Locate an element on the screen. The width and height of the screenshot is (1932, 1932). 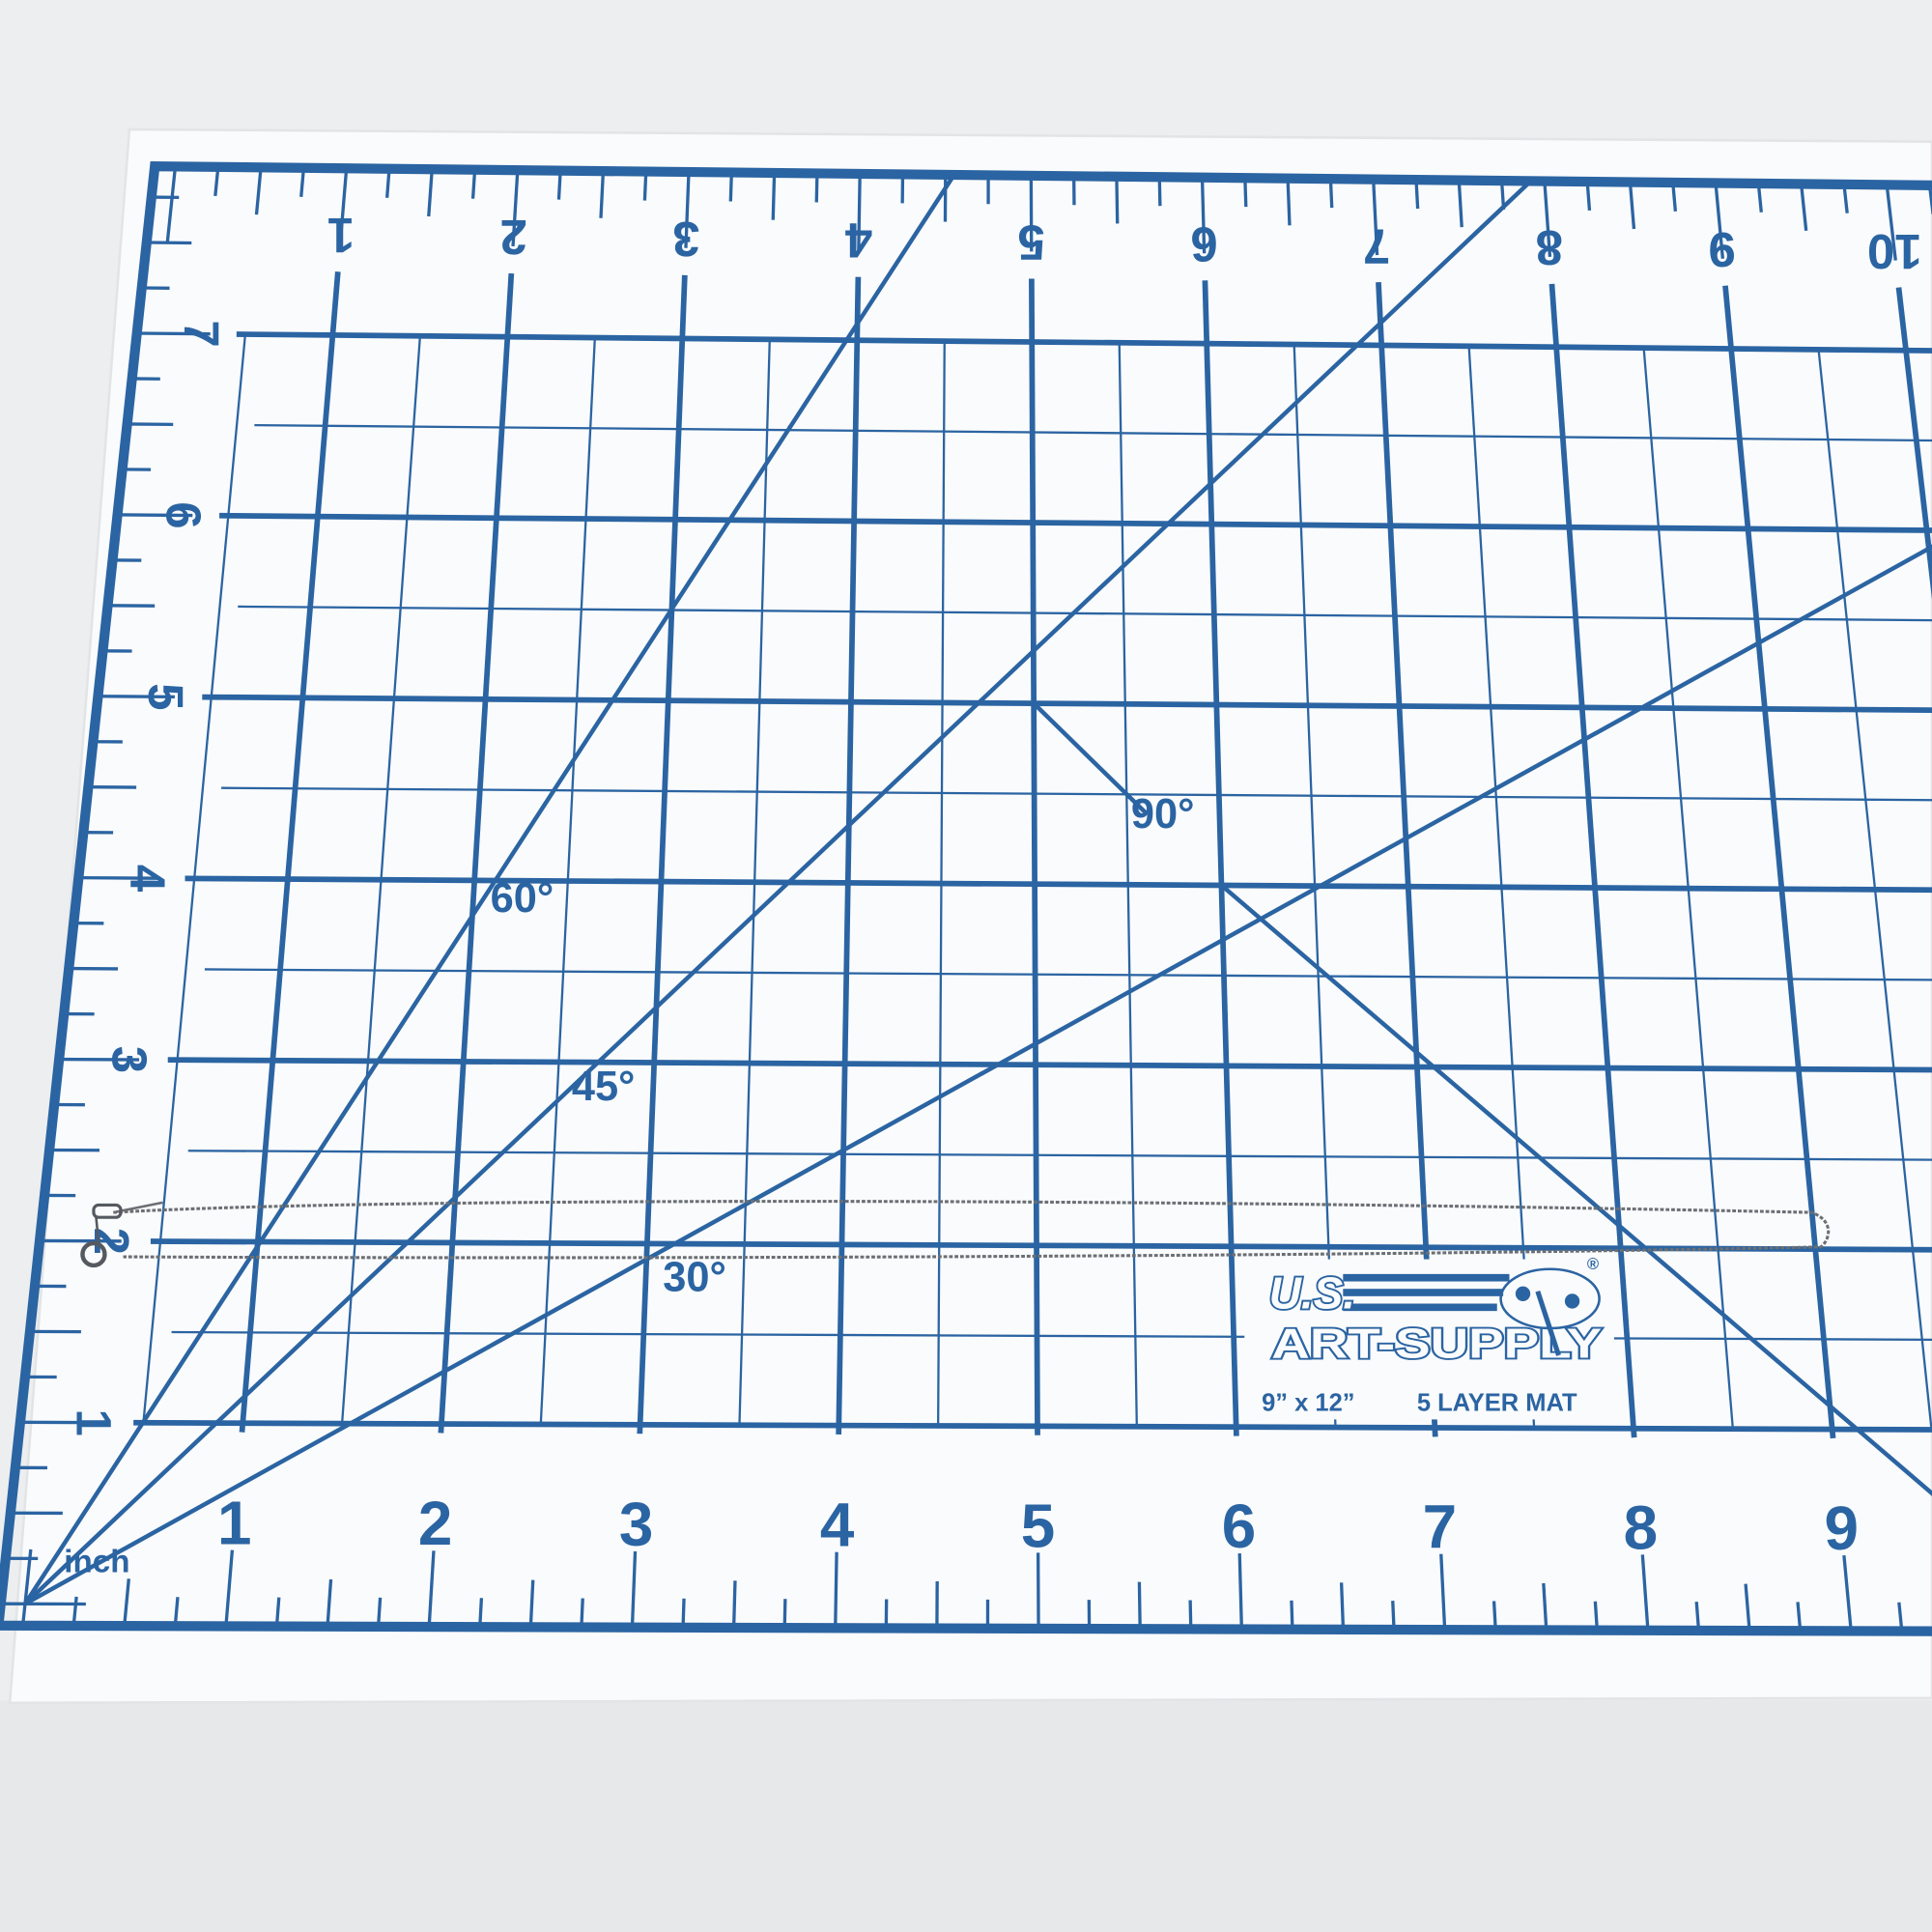
left-ruler-number: 4 is located at coordinates (147, 879).